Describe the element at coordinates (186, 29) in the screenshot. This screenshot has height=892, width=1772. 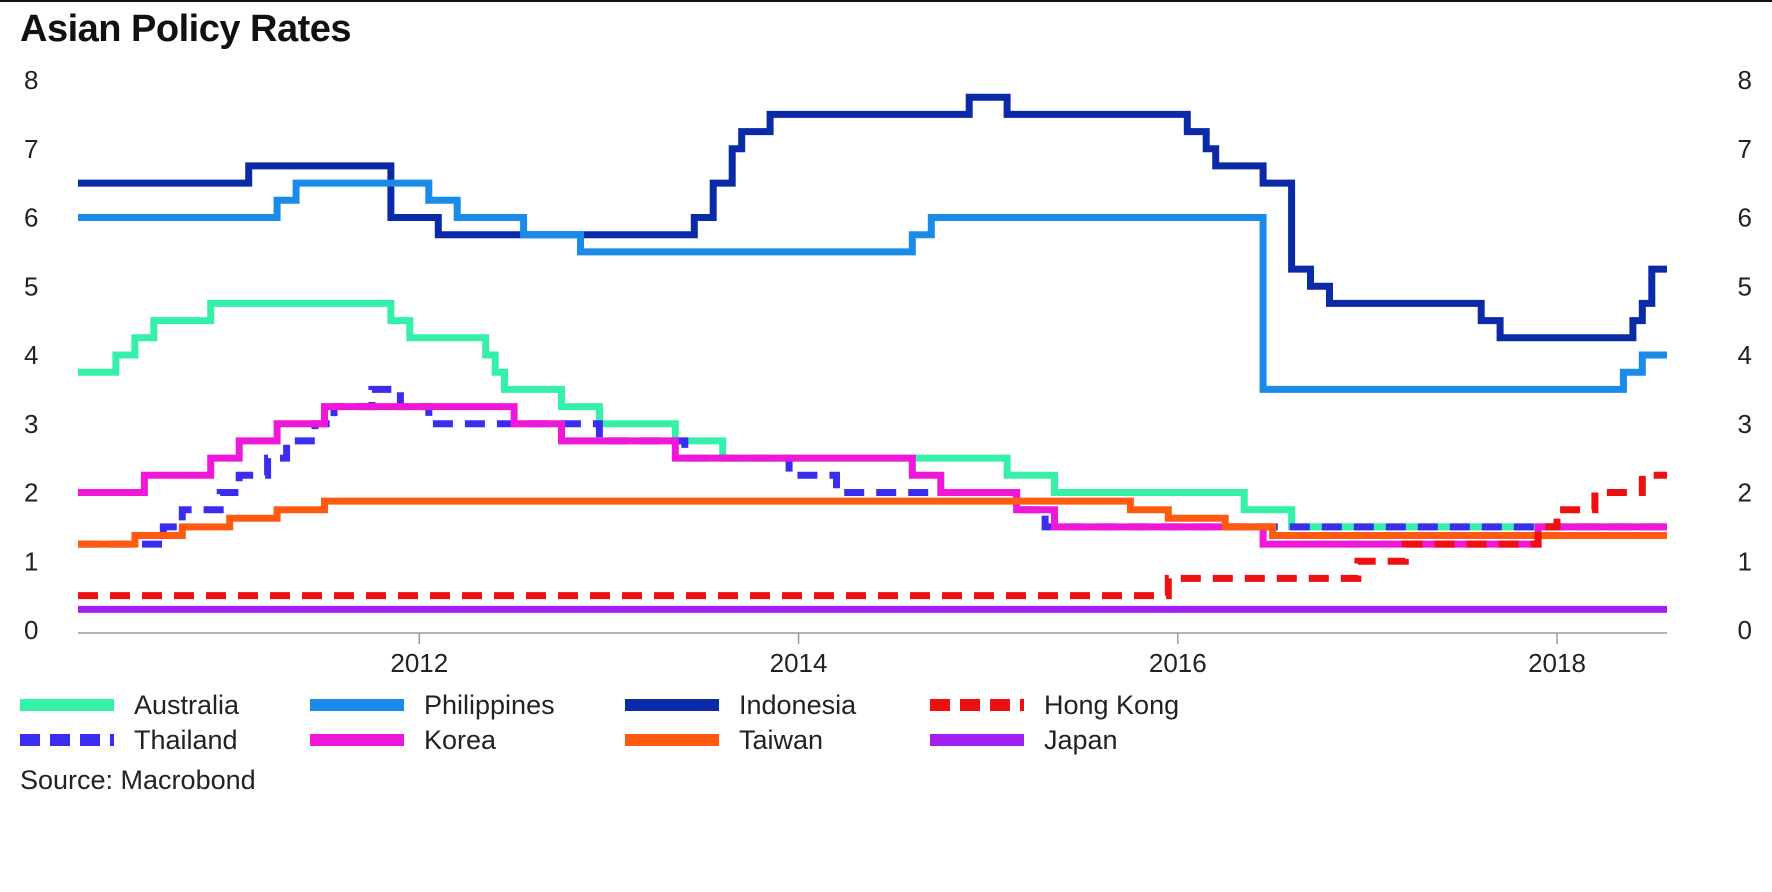
I see `chart-title: Asian Policy Rates` at that location.